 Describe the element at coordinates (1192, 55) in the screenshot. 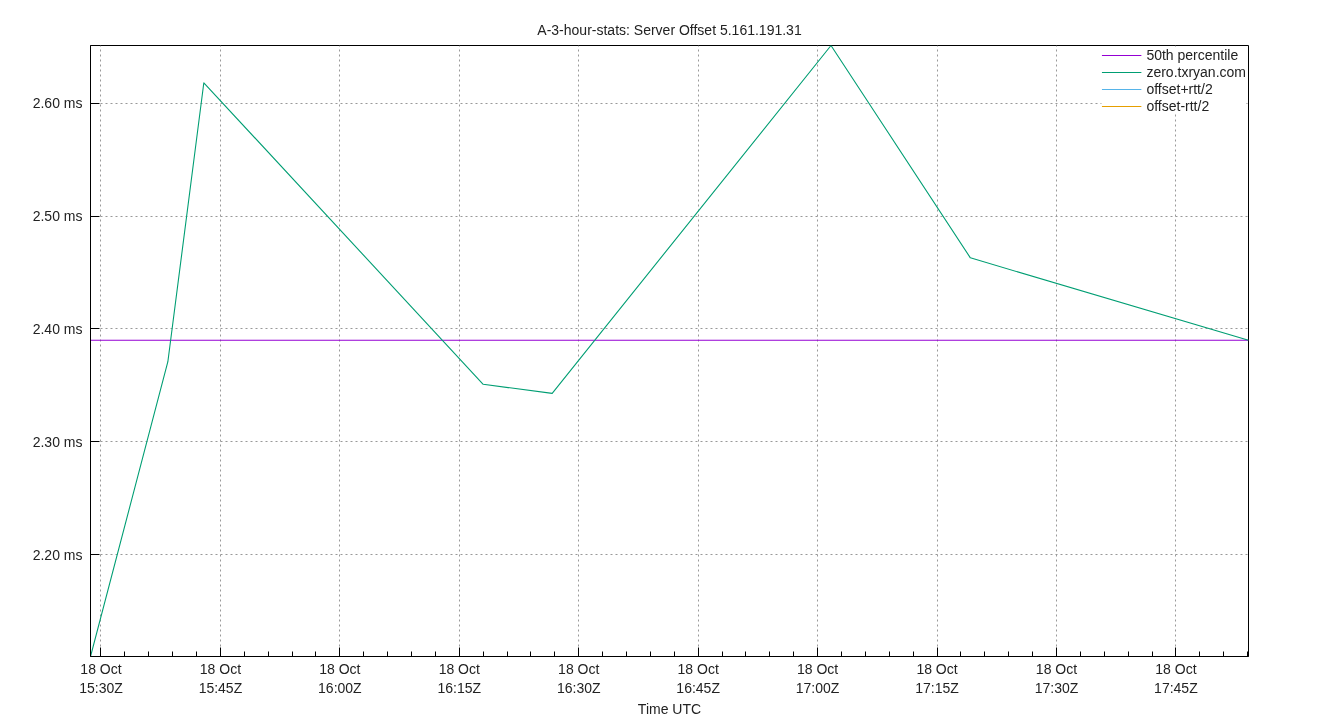

I see `legend-label: 50th percentile` at that location.